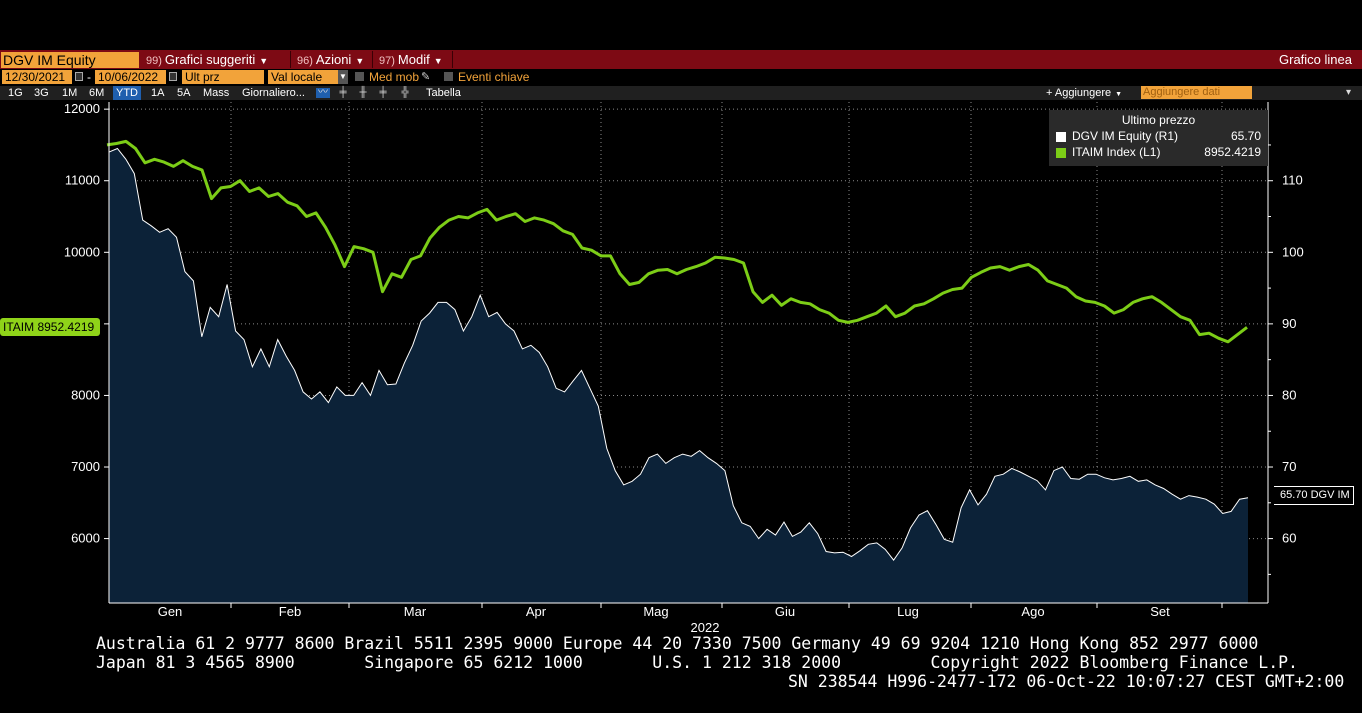 This screenshot has height=713, width=1362. What do you see at coordinates (405, 92) in the screenshot?
I see `mountain-chart-icon: ╬` at bounding box center [405, 92].